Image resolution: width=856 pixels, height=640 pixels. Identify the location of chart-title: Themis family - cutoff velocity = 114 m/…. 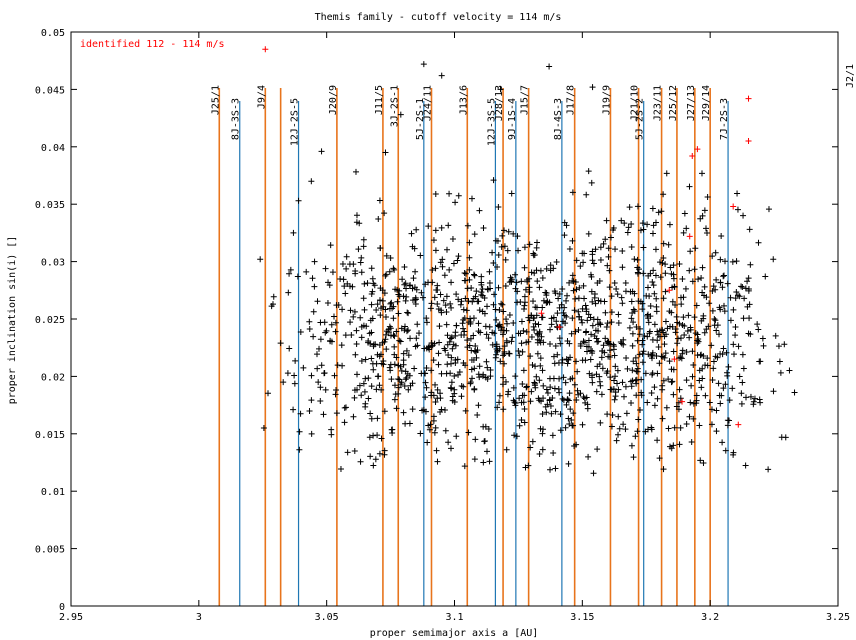
(438, 17).